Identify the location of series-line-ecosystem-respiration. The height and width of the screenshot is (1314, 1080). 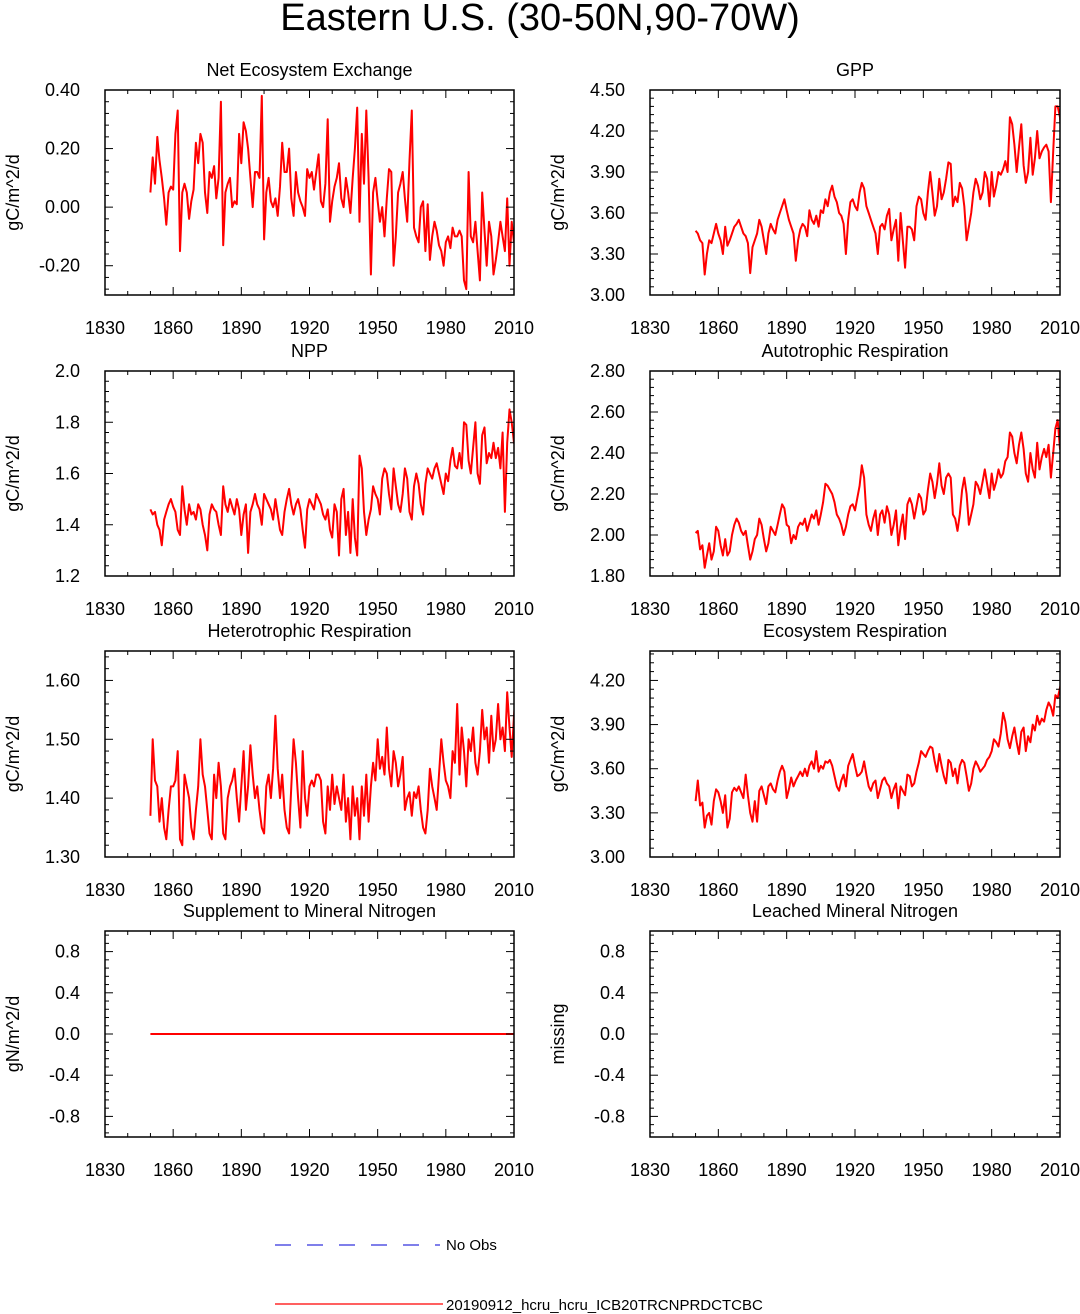
(877, 756).